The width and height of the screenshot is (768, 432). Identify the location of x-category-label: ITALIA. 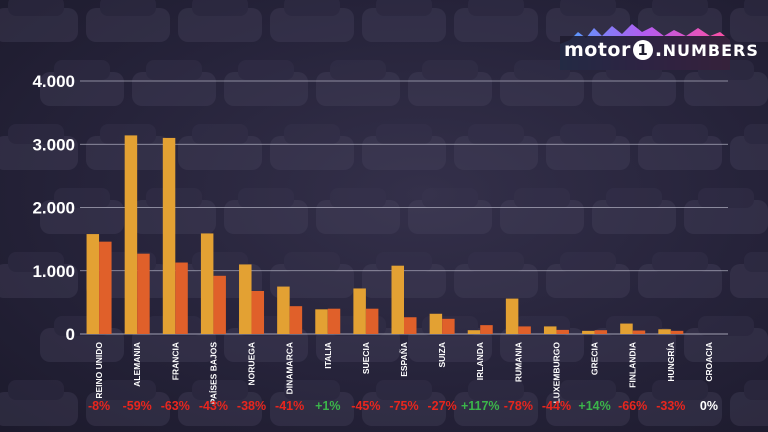
(328, 355).